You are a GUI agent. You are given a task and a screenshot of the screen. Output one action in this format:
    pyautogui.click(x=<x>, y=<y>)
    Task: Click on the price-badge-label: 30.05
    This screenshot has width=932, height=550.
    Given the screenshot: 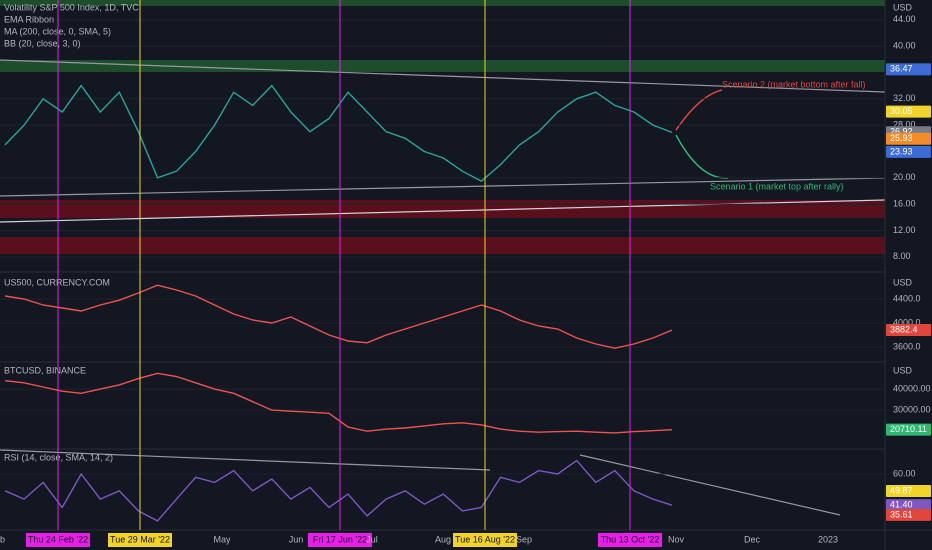 What is the action you would take?
    pyautogui.click(x=901, y=111)
    